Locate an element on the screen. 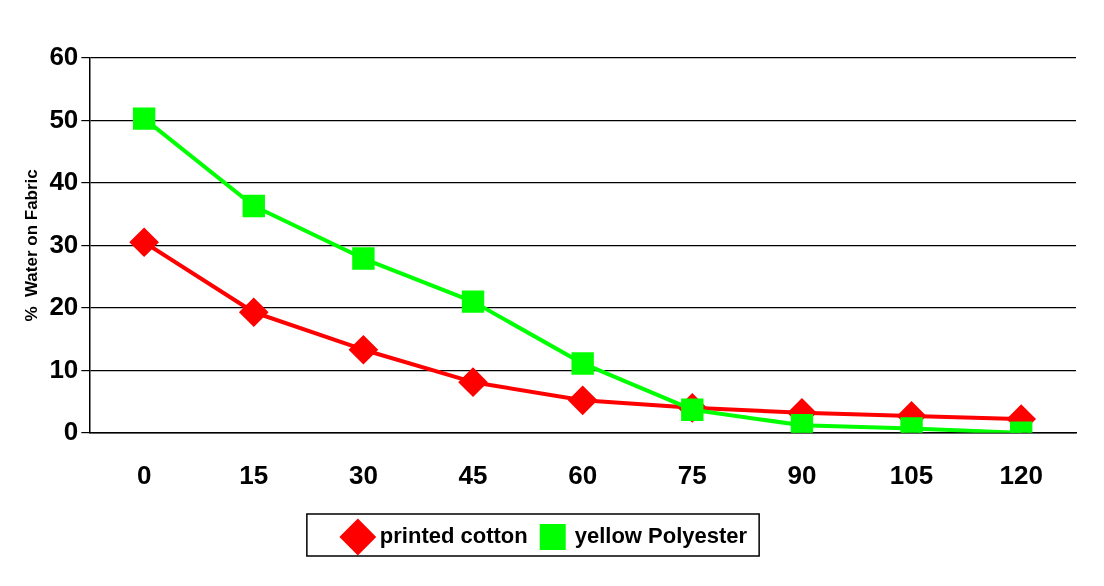 Image resolution: width=1104 pixels, height=586 pixels. x-tick-label: 75 is located at coordinates (692, 474).